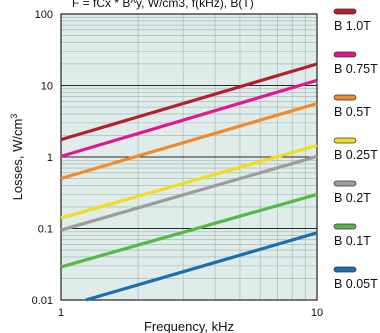 This screenshot has width=380, height=333. Describe the element at coordinates (14, 116) in the screenshot. I see `y-axis-title-superscript: 3` at that location.